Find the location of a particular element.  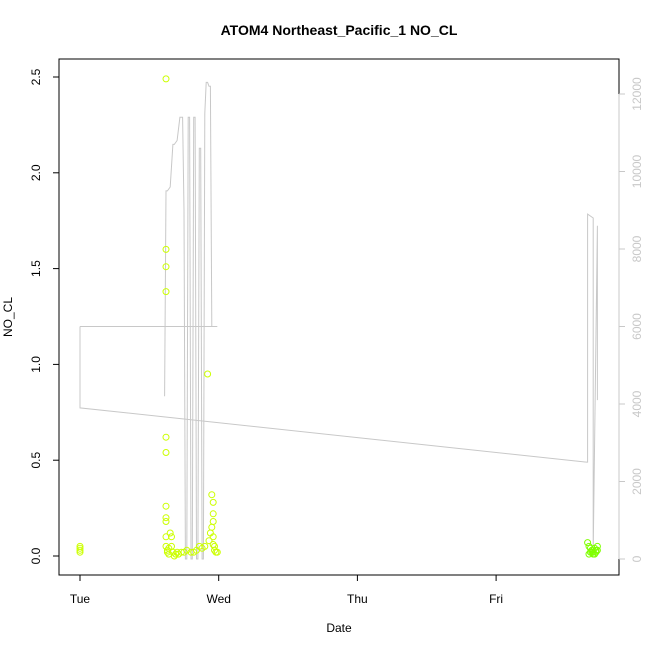

bottom-tick-label: Thu is located at coordinates (357, 599).